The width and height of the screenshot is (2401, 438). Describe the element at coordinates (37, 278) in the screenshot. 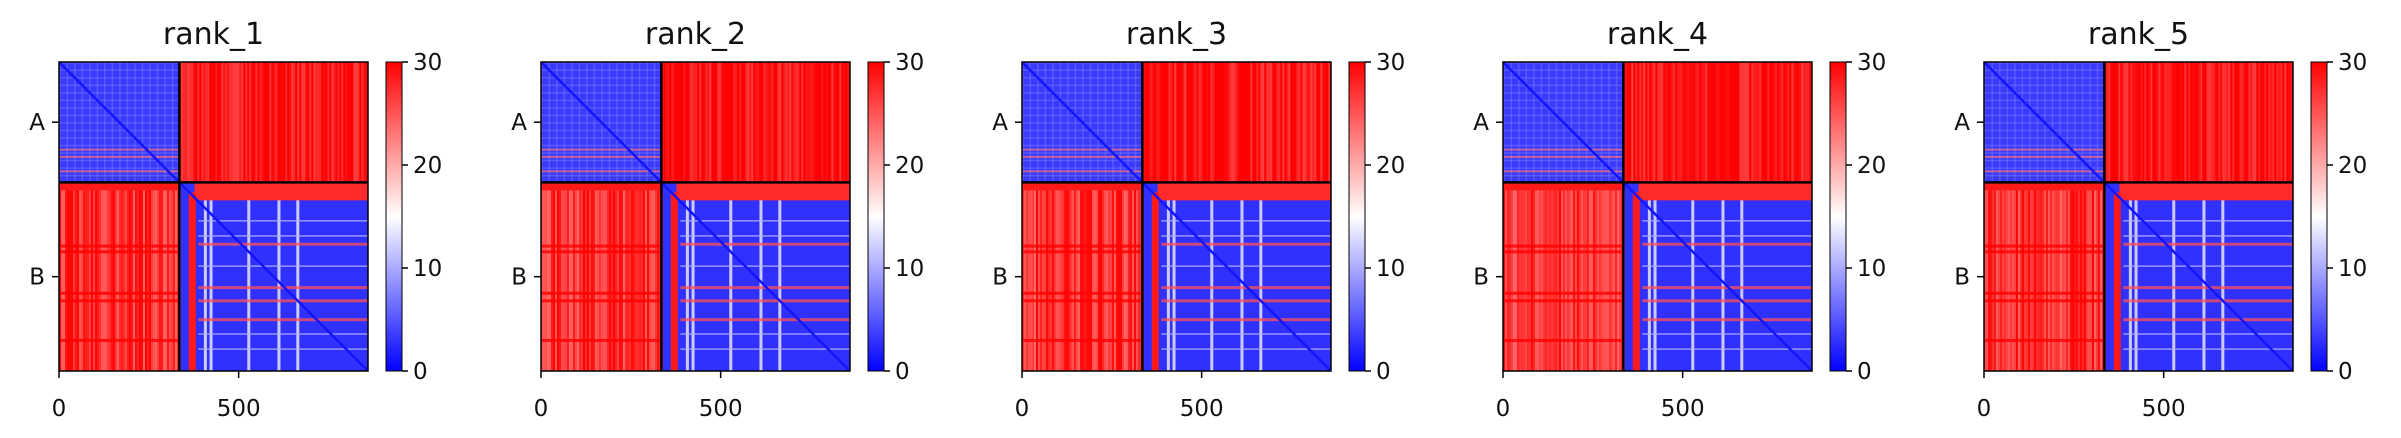

I see `y-tick-label: B` at that location.